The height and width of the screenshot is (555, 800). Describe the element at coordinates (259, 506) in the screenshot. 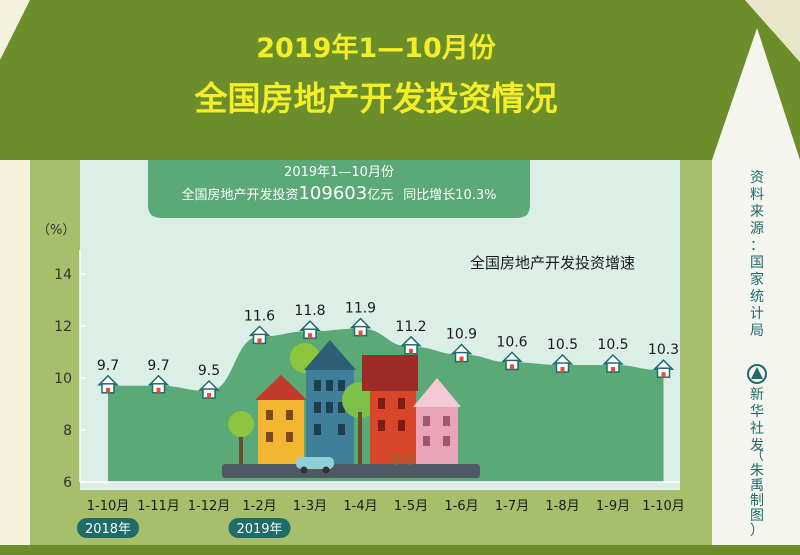

I see `x-tick-label: 1-2月` at that location.